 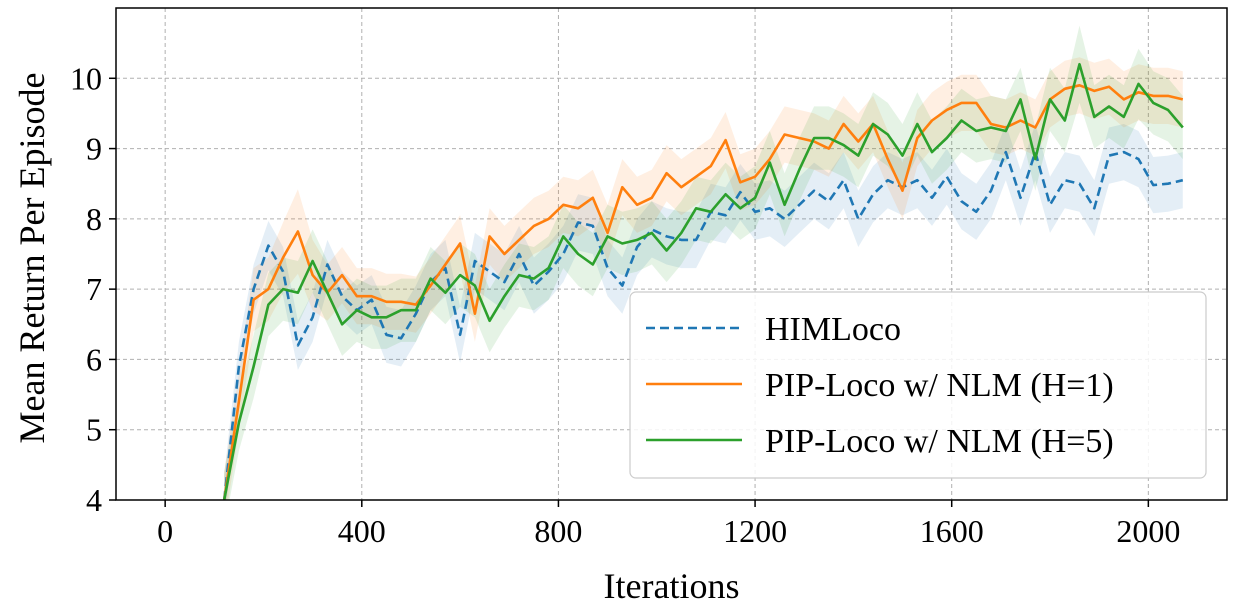 What do you see at coordinates (755, 531) in the screenshot?
I see `x-tick-label: 1200` at bounding box center [755, 531].